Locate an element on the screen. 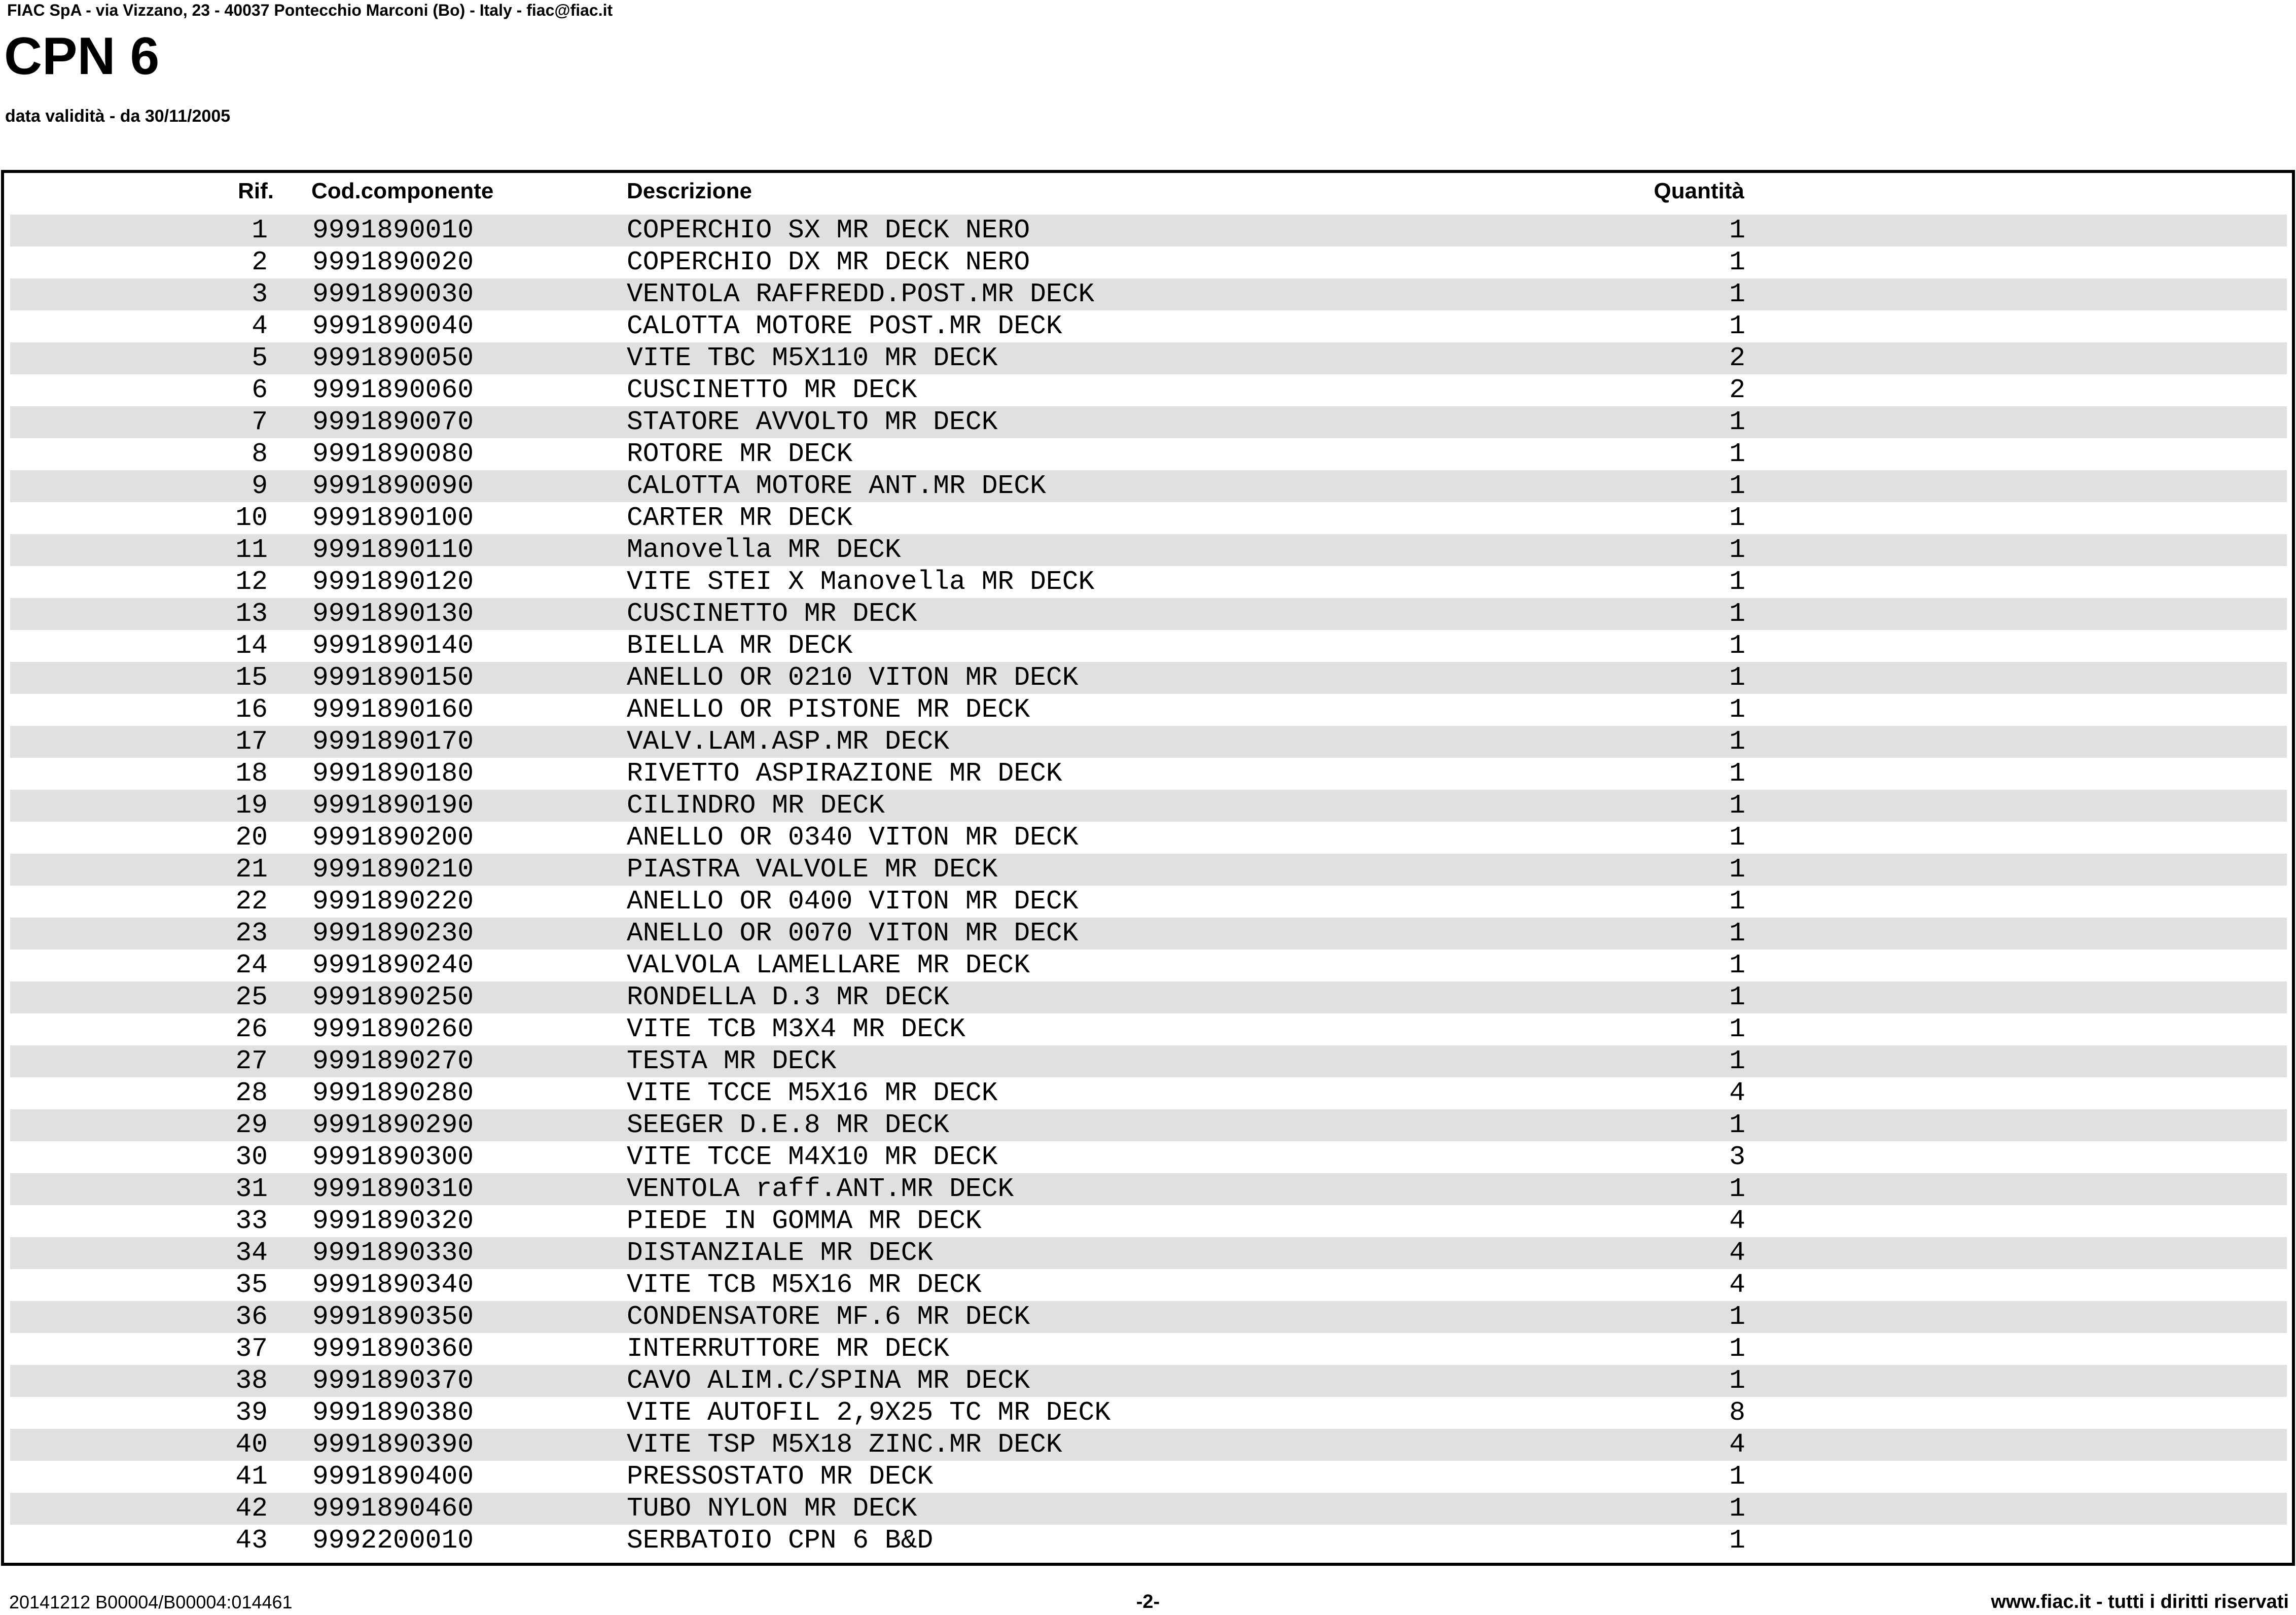  code-cell: 9991890360 is located at coordinates (393, 1348).